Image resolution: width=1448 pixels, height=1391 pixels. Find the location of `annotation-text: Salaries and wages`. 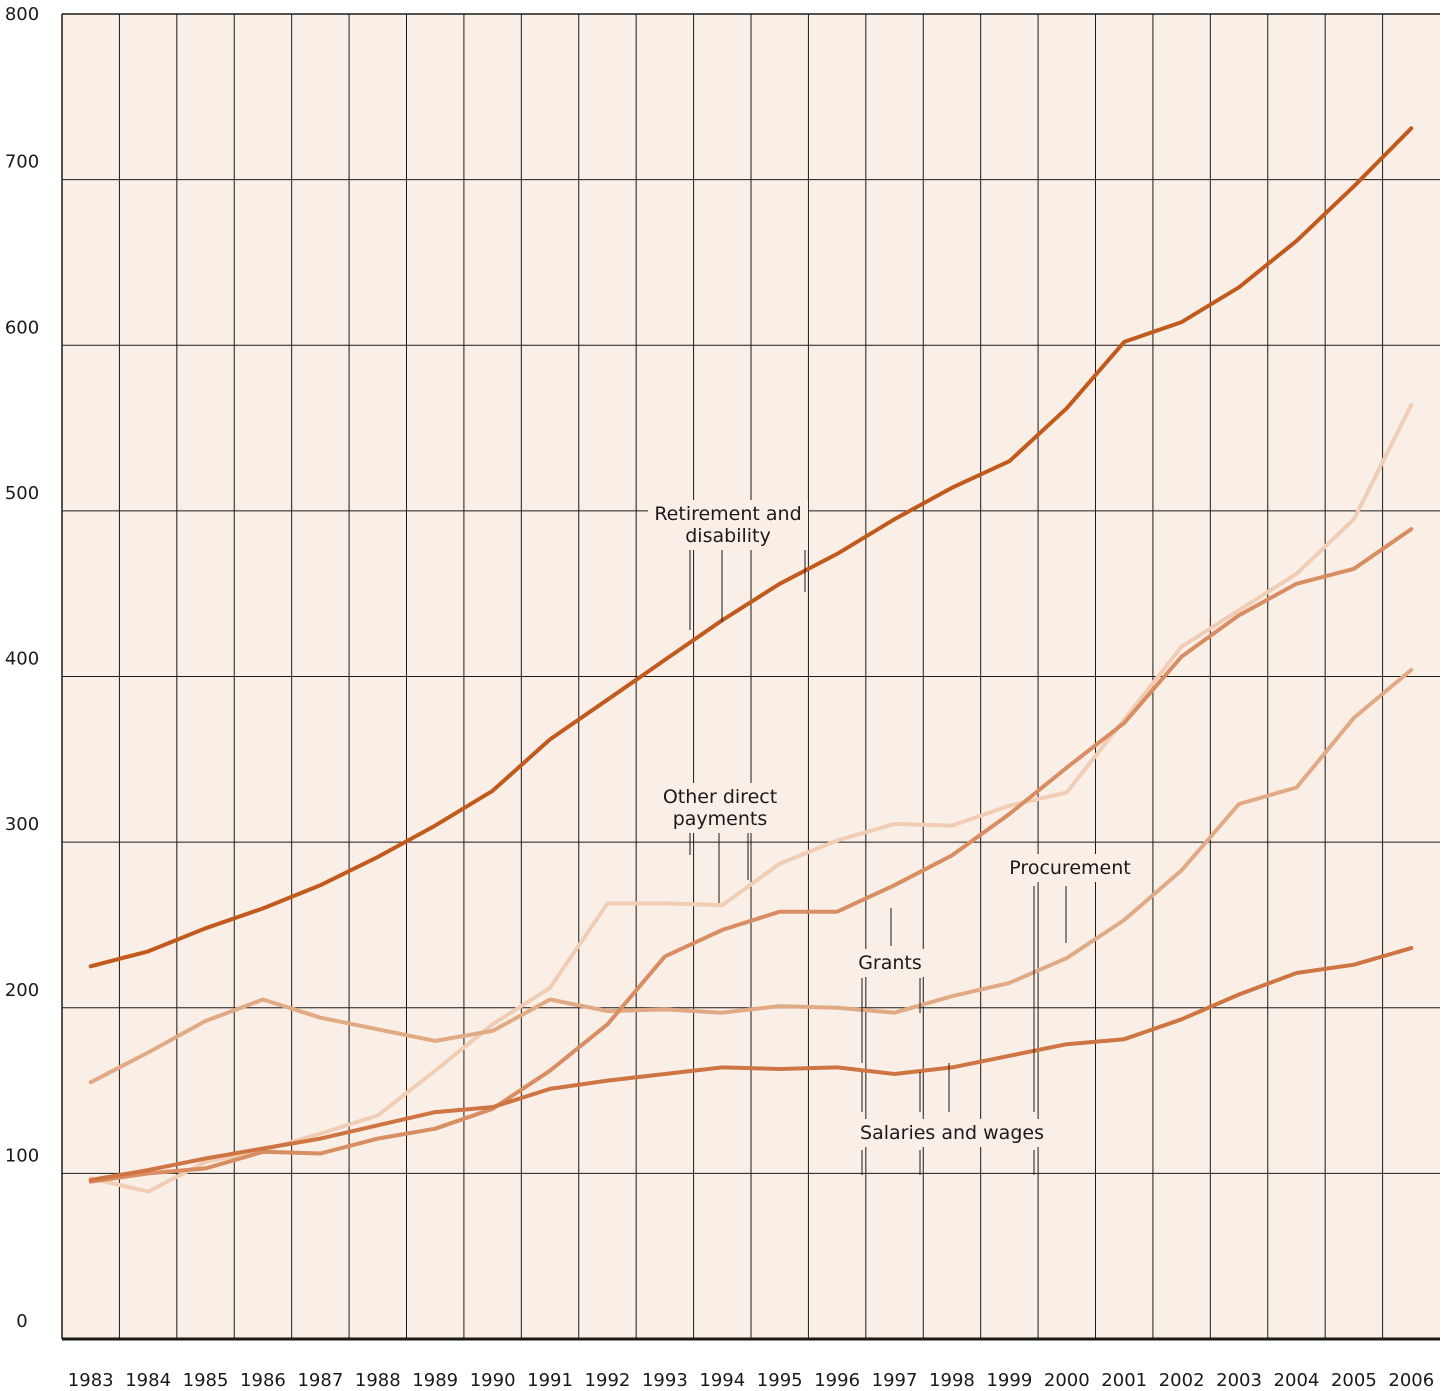

annotation-text: Salaries and wages is located at coordinates (952, 1133).